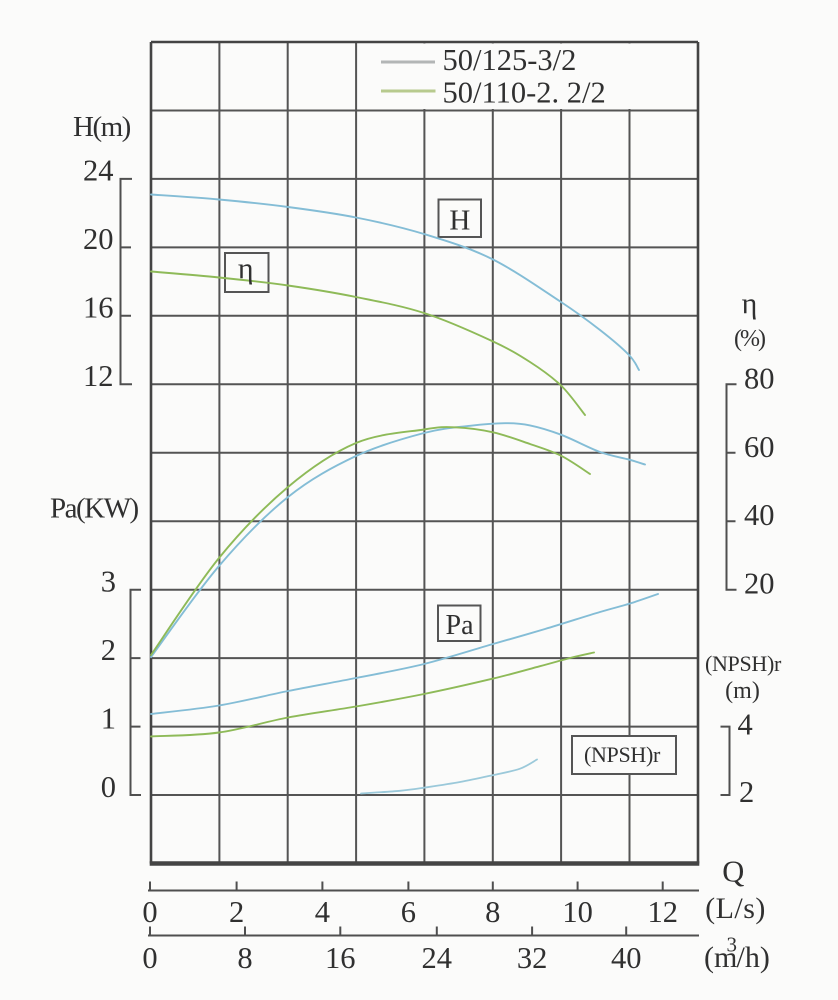  I want to click on svg-text: (m, so click(720, 957).